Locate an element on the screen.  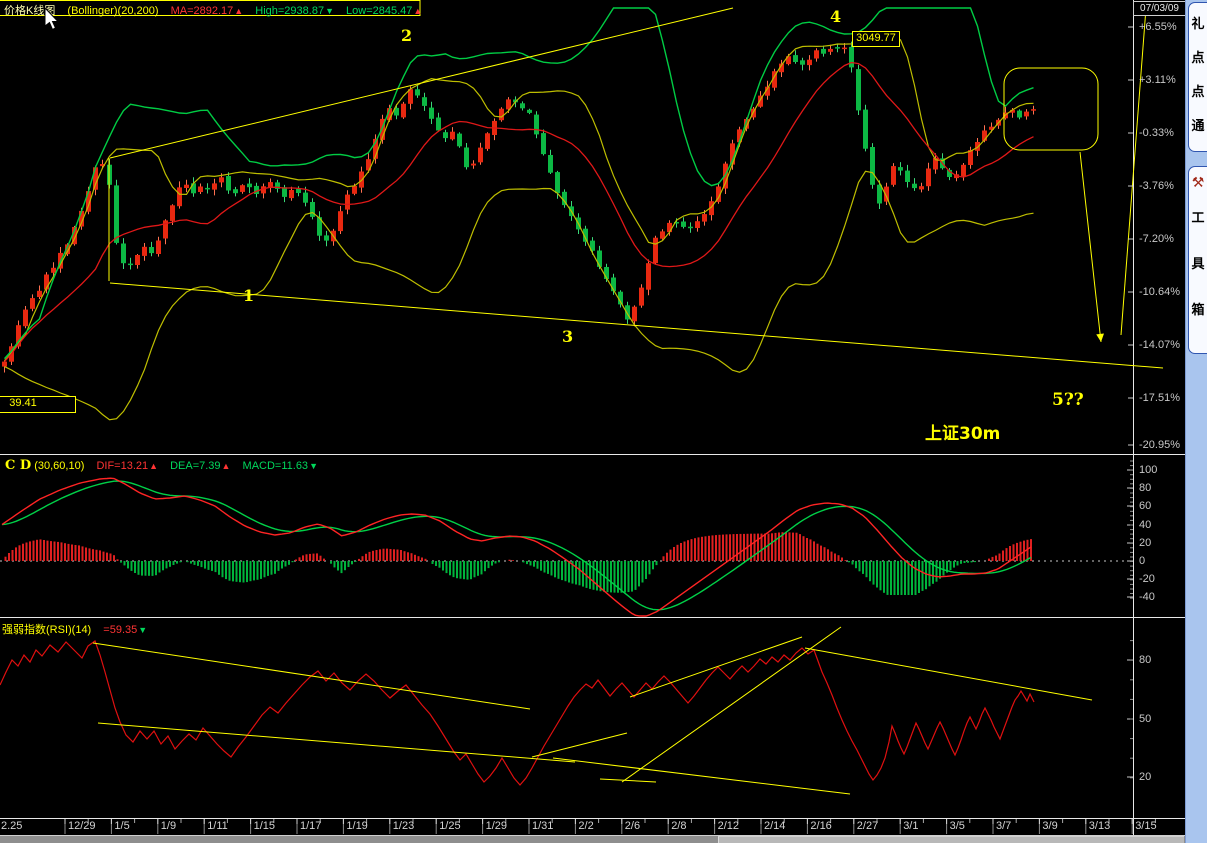
date-label: 3/13 is located at coordinates (1099, 826).